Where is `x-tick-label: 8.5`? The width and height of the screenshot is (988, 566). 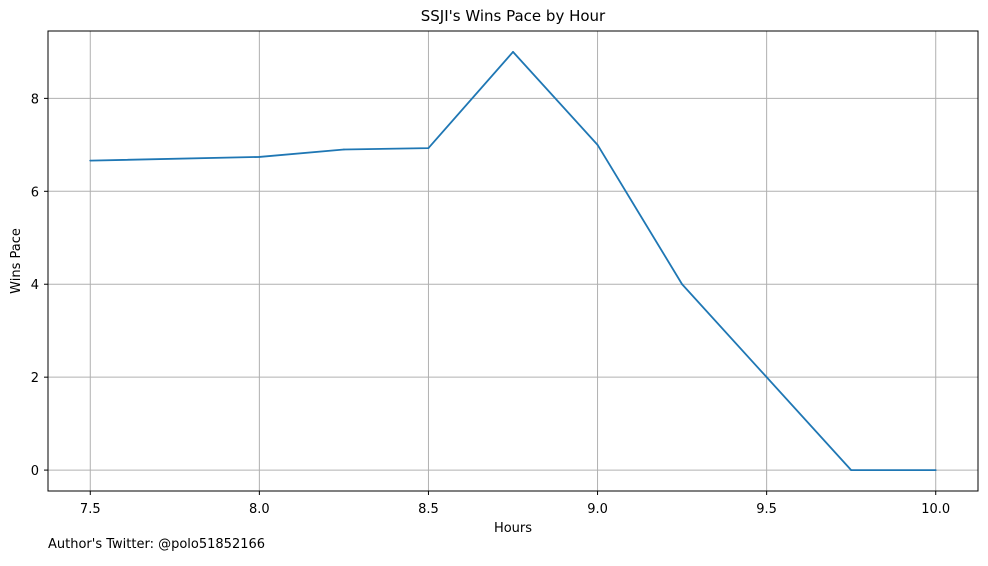 x-tick-label: 8.5 is located at coordinates (428, 509).